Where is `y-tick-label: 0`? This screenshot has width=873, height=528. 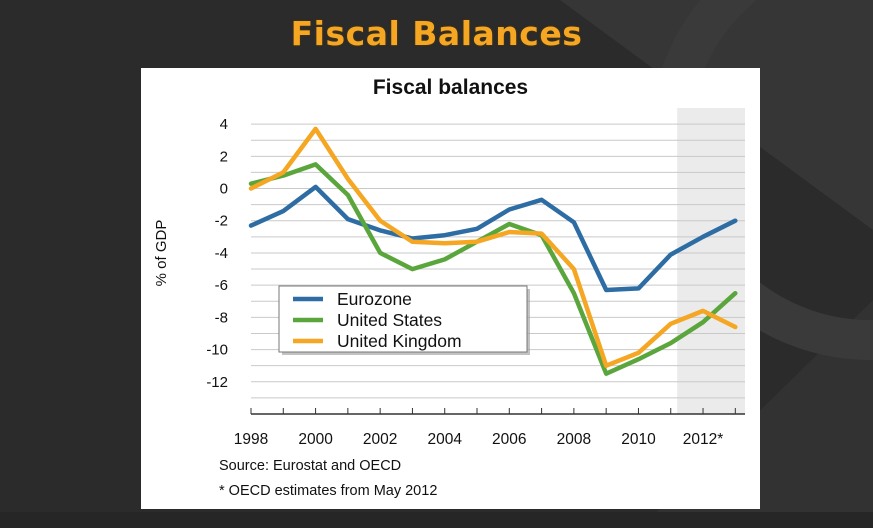 y-tick-label: 0 is located at coordinates (224, 189).